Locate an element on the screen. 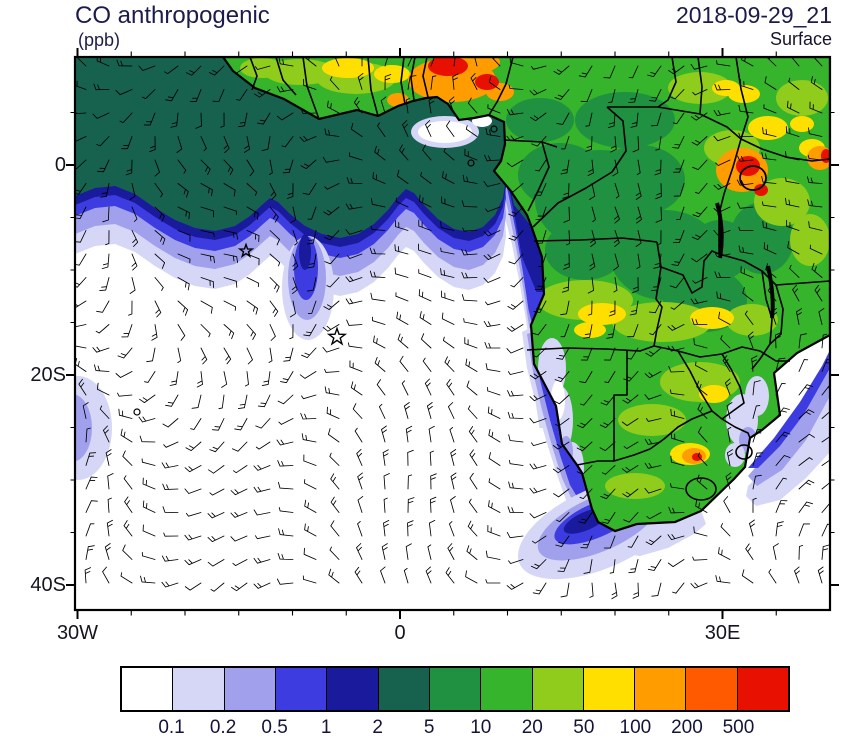  y-axis-tick-label: 0 is located at coordinates (60, 165).